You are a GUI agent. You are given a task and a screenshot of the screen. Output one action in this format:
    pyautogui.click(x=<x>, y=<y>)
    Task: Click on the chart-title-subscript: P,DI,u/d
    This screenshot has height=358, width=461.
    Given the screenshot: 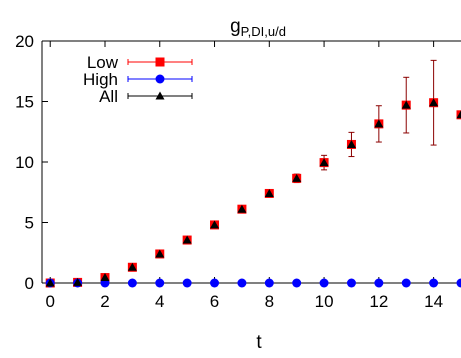 What is the action you would take?
    pyautogui.click(x=263, y=31)
    